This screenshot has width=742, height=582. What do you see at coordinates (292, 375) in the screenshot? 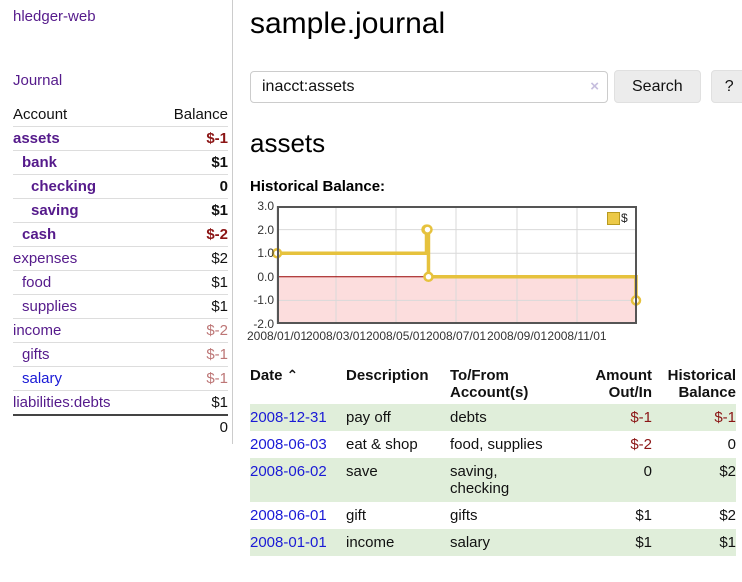
I see `sort-ascending-icon: ⌃` at bounding box center [292, 375].